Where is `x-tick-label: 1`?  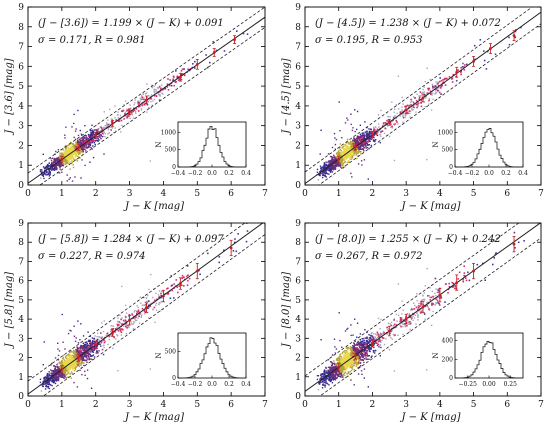 x-tick-label: 1 is located at coordinates (339, 194).